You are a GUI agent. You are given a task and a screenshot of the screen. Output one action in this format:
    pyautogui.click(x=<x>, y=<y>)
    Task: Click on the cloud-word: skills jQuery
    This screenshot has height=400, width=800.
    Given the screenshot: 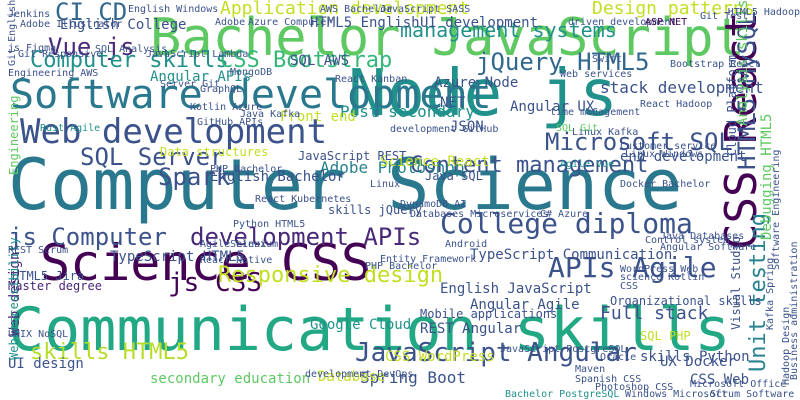 What is the action you would take?
    pyautogui.click(x=375, y=210)
    